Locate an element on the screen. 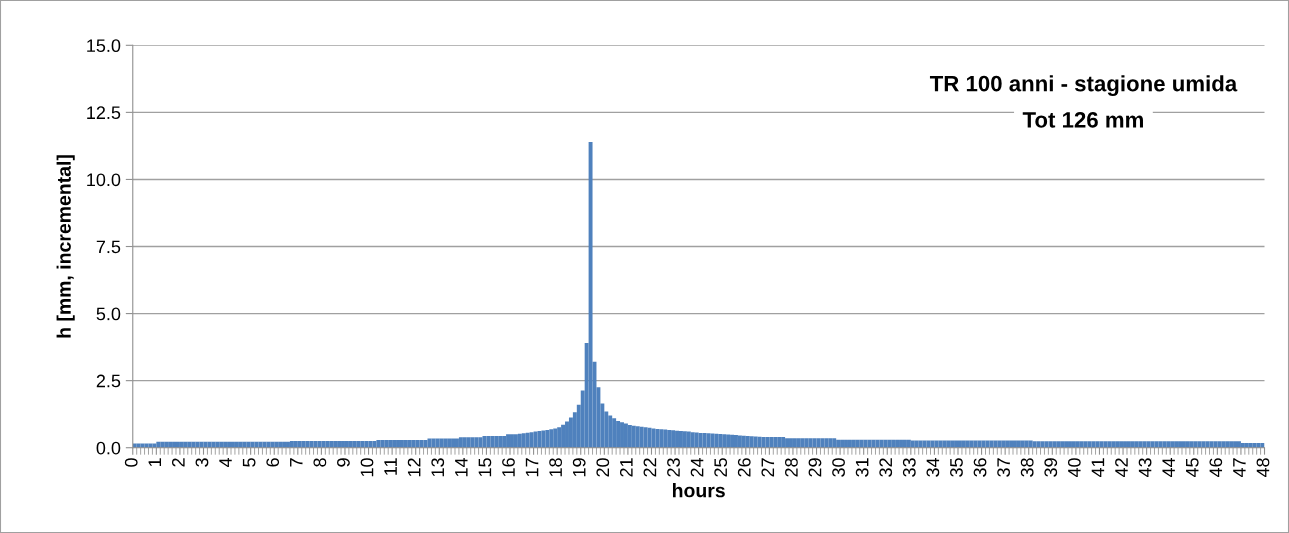 The height and width of the screenshot is (533, 1289). x-tick-label: 17 is located at coordinates (532, 467).